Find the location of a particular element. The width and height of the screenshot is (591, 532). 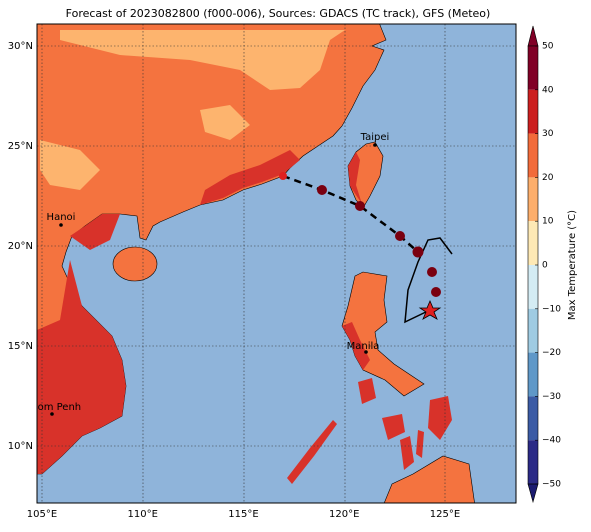

panay is located at coordinates (393, 427).